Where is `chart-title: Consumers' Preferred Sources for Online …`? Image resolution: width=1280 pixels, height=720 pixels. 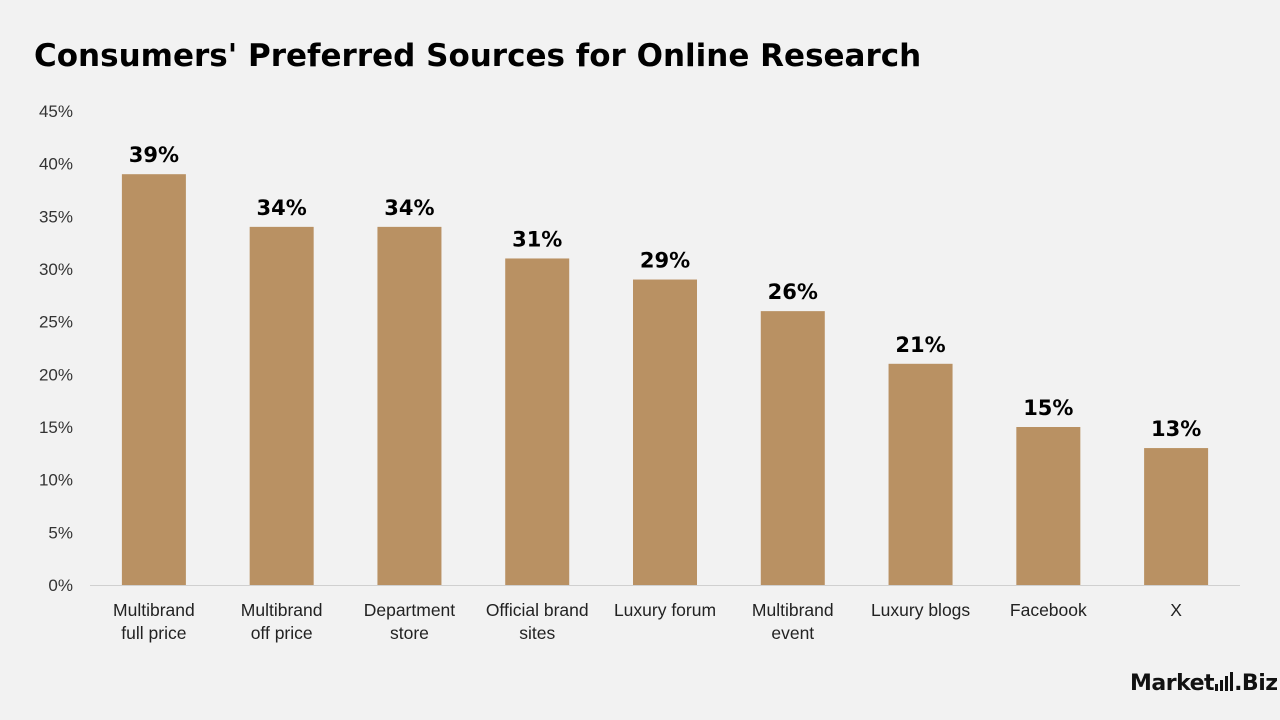
chart-title: Consumers' Preferred Sources for Online … is located at coordinates (478, 56).